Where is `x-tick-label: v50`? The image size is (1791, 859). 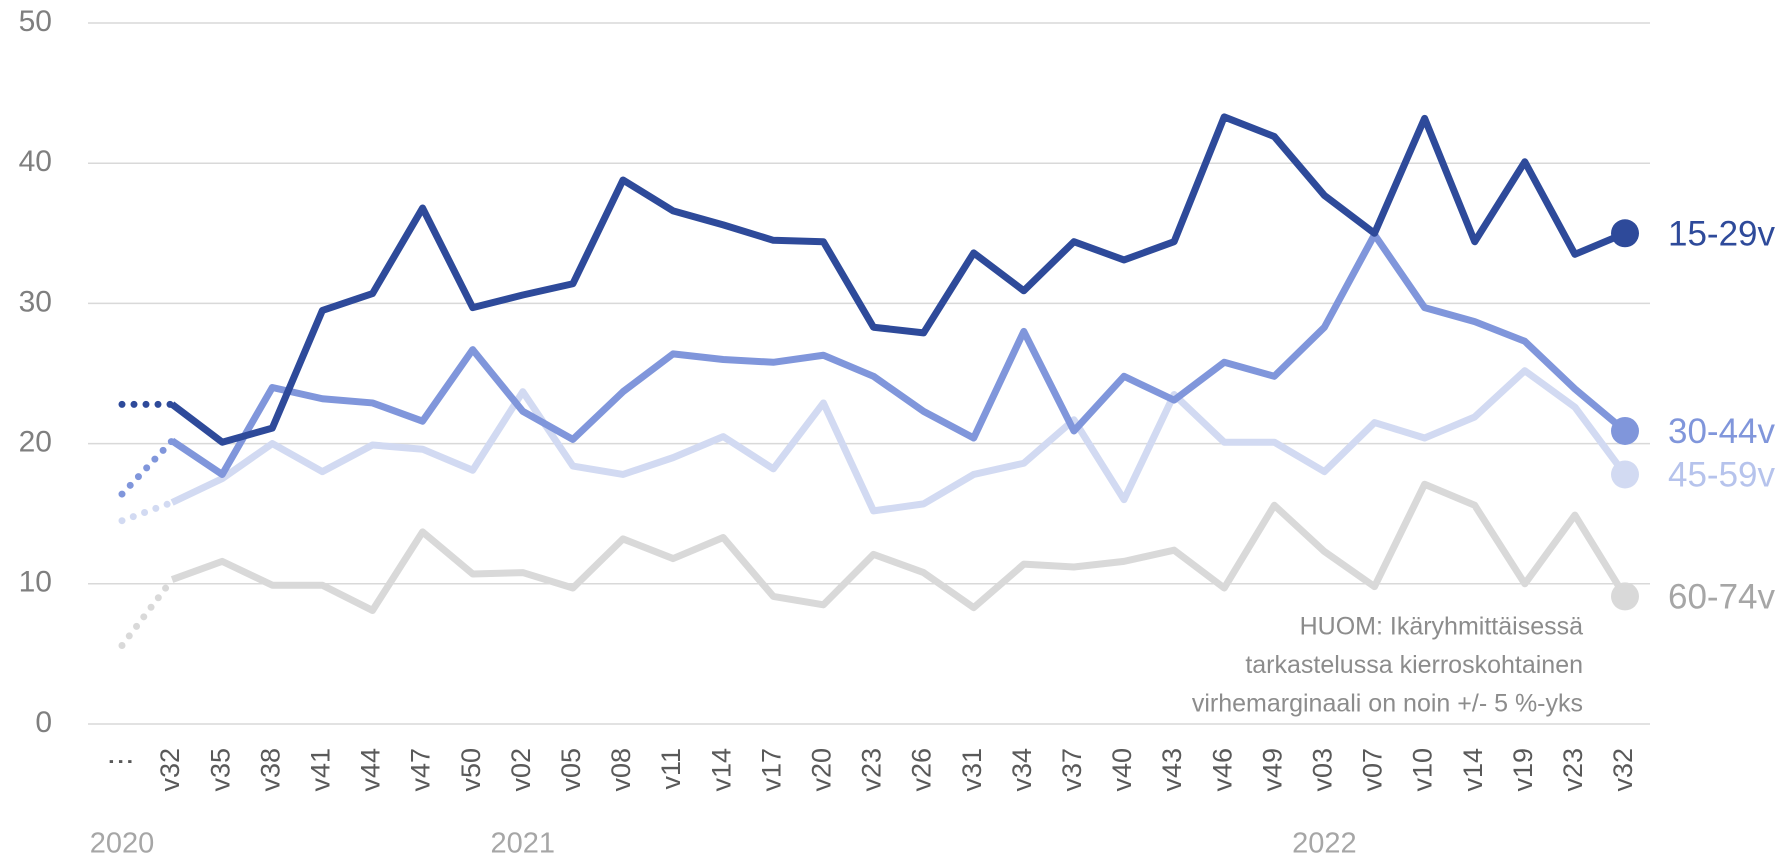 x-tick-label: v50 is located at coordinates (471, 770).